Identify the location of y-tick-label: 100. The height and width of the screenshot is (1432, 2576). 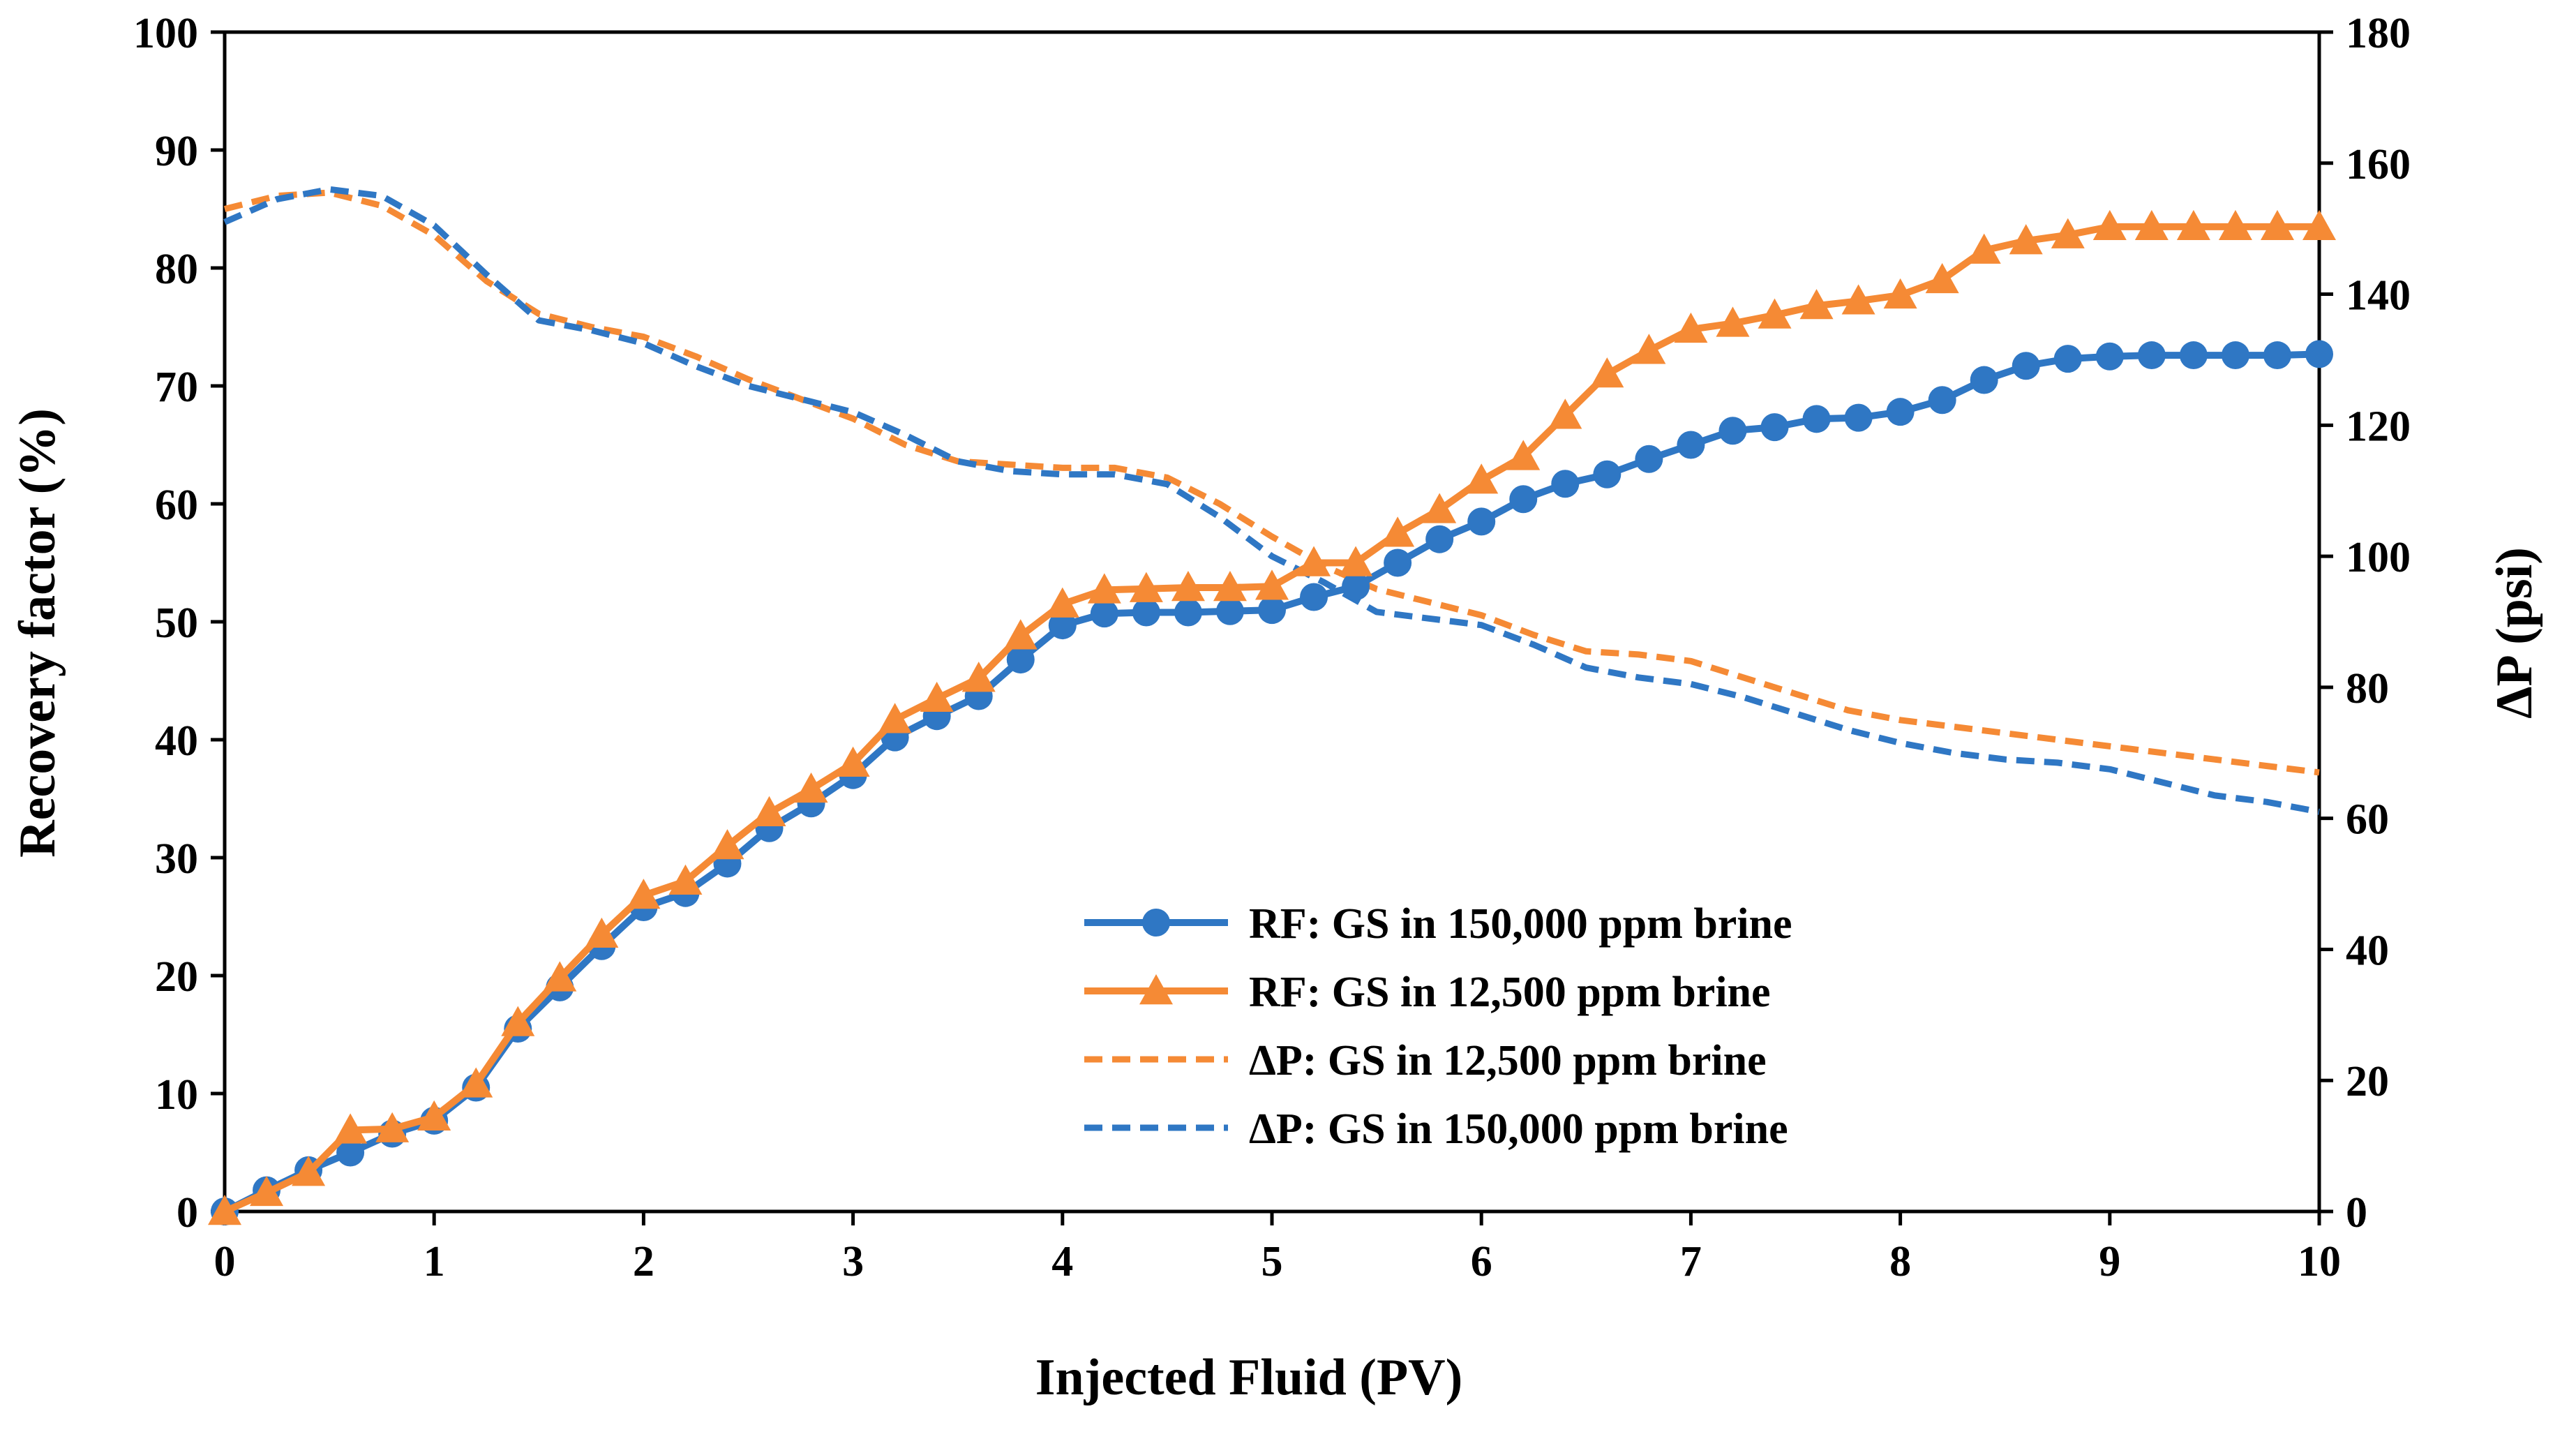
(165, 33).